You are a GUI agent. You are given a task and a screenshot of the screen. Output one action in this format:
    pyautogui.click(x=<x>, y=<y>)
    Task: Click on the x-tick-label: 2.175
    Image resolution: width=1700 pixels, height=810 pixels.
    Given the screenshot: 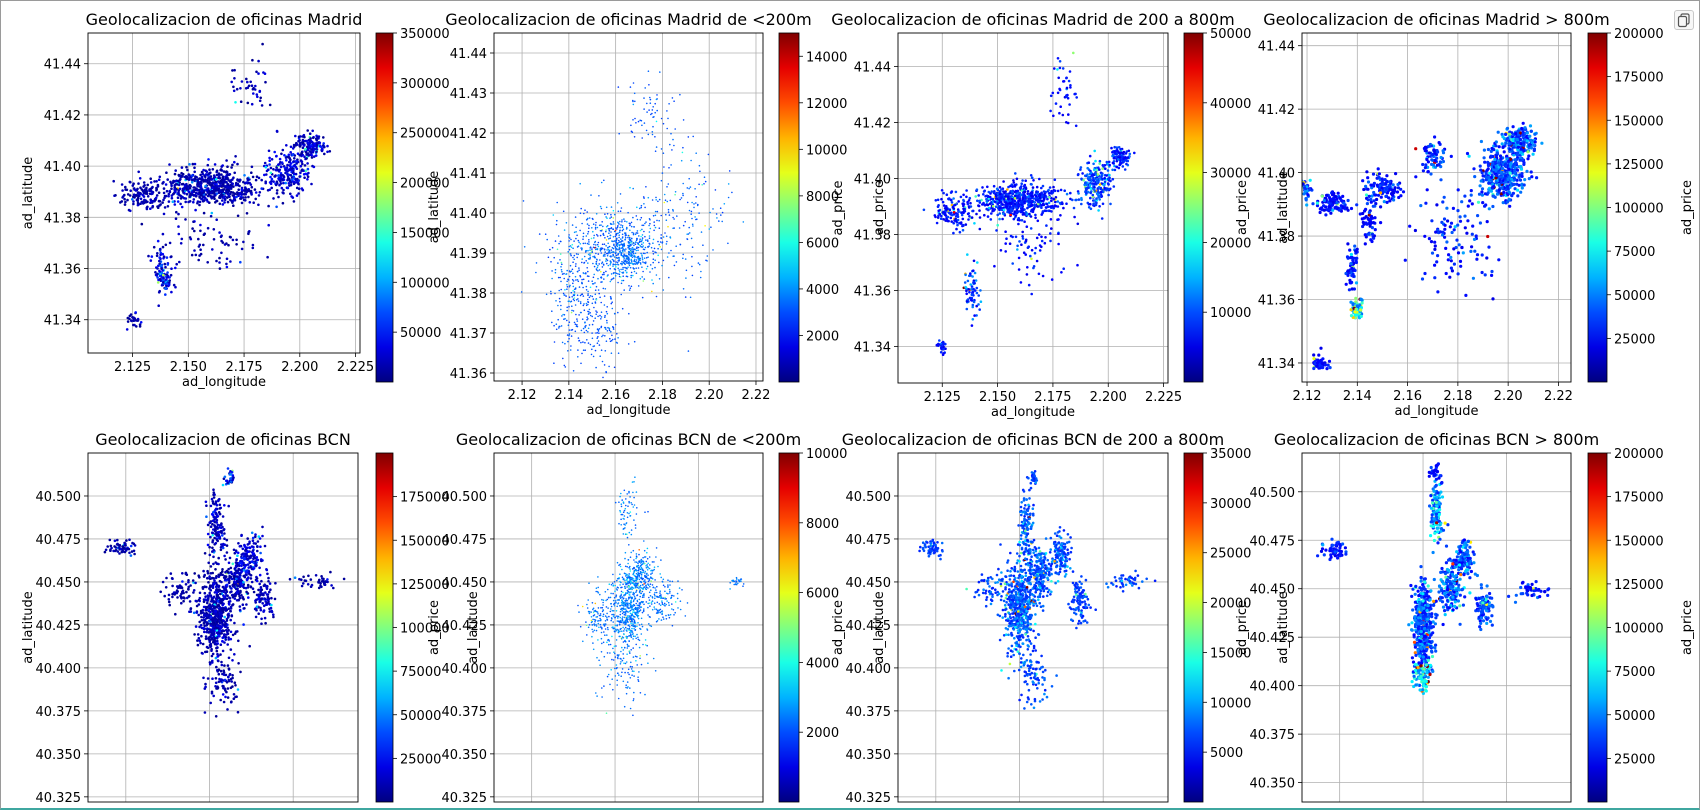 What is the action you would take?
    pyautogui.click(x=243, y=367)
    